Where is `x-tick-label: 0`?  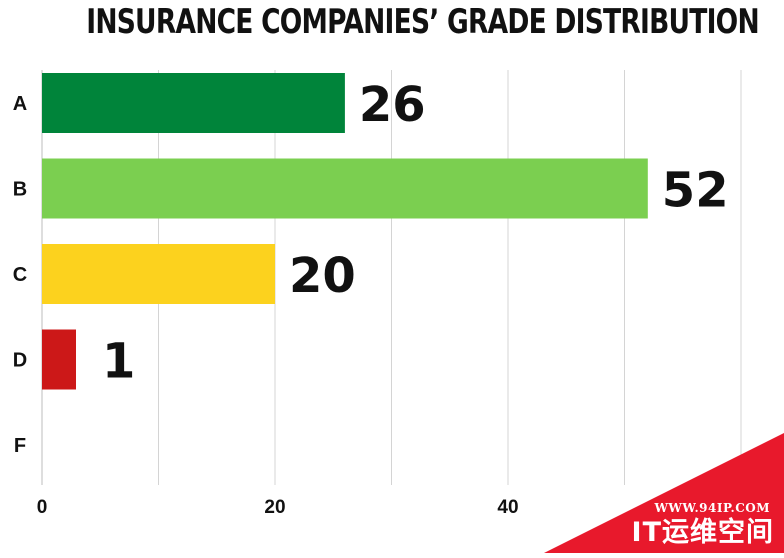
x-tick-label: 0 is located at coordinates (42, 507).